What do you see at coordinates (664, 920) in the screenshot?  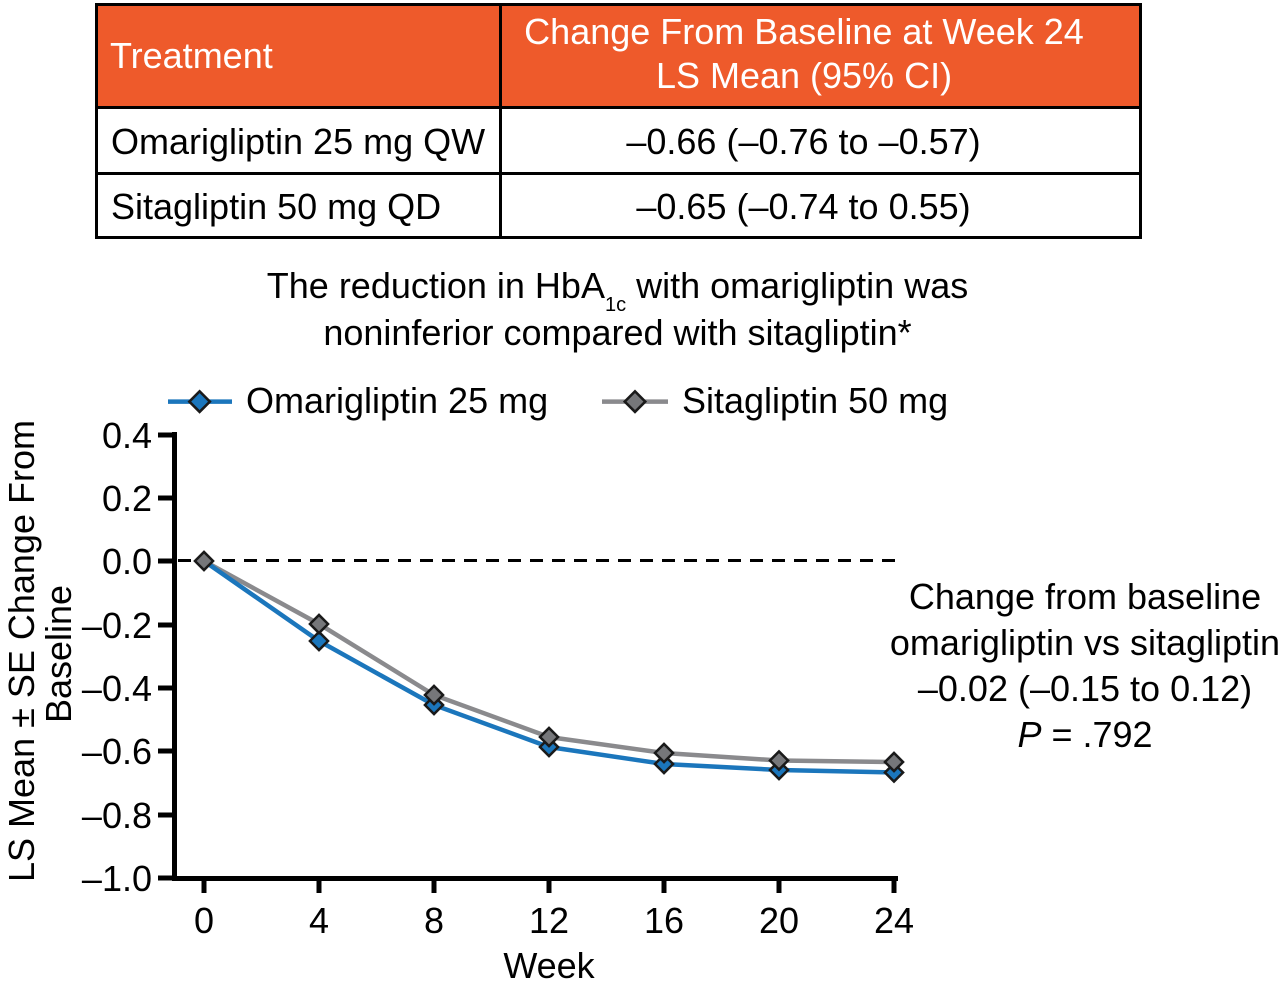 I see `svg-text: 16` at bounding box center [664, 920].